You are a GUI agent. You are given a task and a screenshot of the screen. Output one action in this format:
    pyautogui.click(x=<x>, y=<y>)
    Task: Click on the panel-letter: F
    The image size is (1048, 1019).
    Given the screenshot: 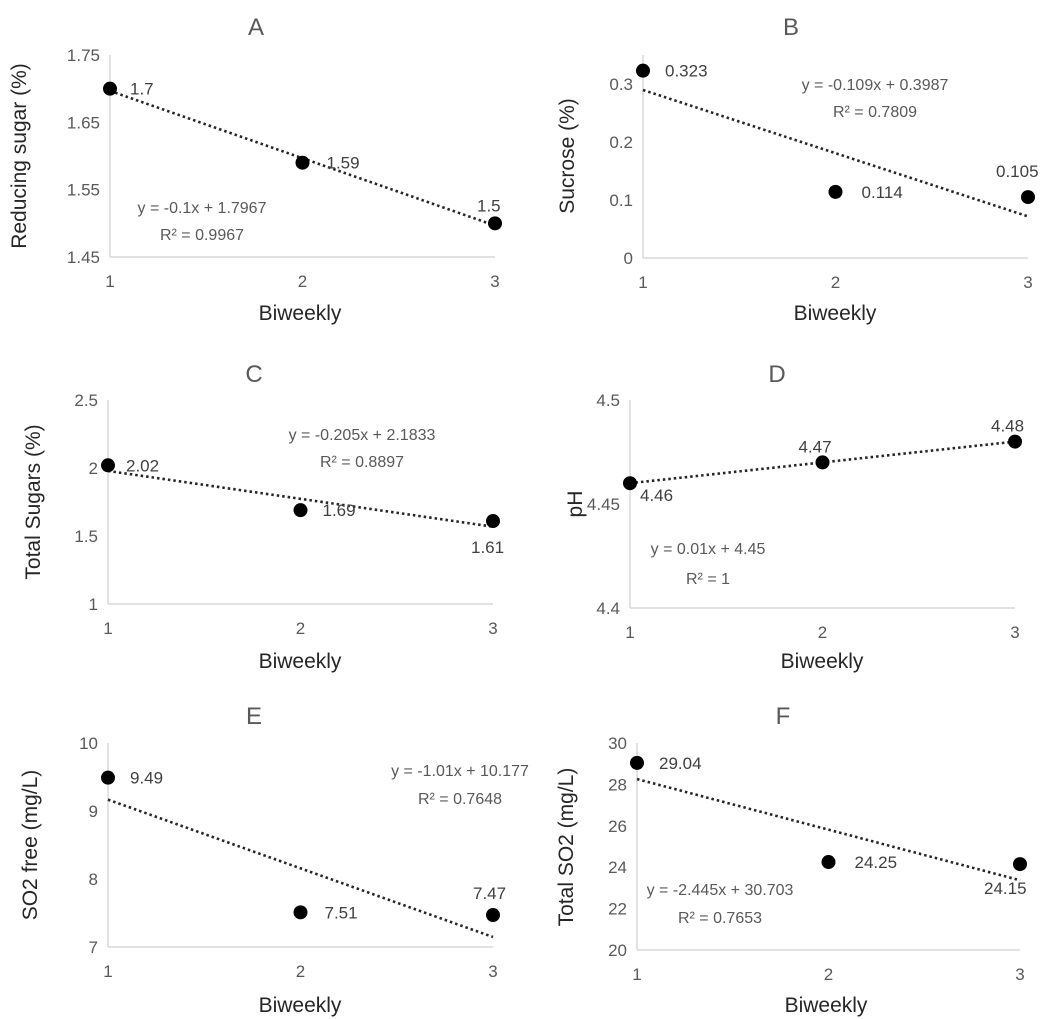 What is the action you would take?
    pyautogui.click(x=783, y=716)
    